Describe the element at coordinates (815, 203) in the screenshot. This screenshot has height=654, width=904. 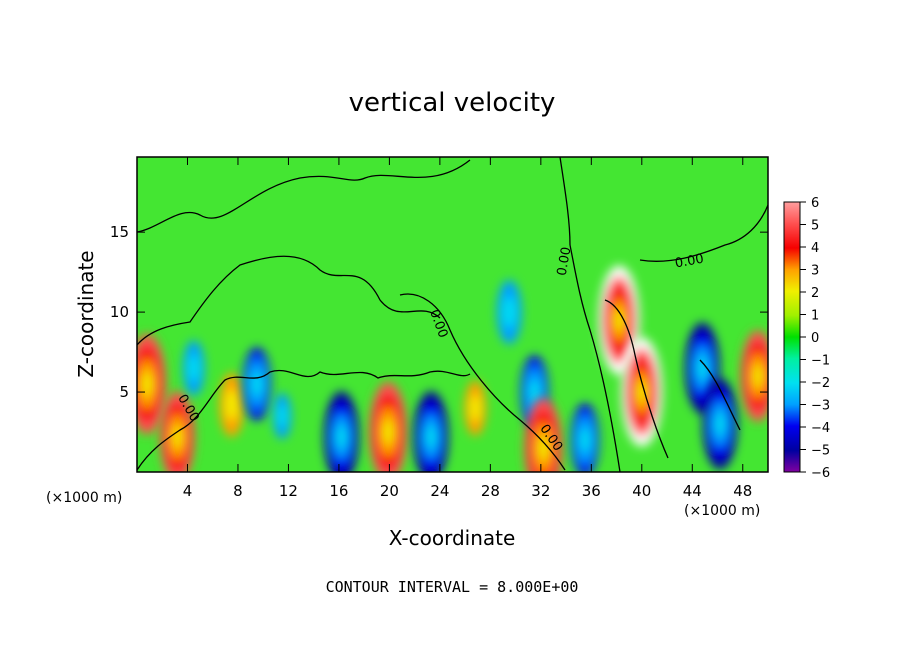
I see `colorbar-tick-label: 6` at that location.